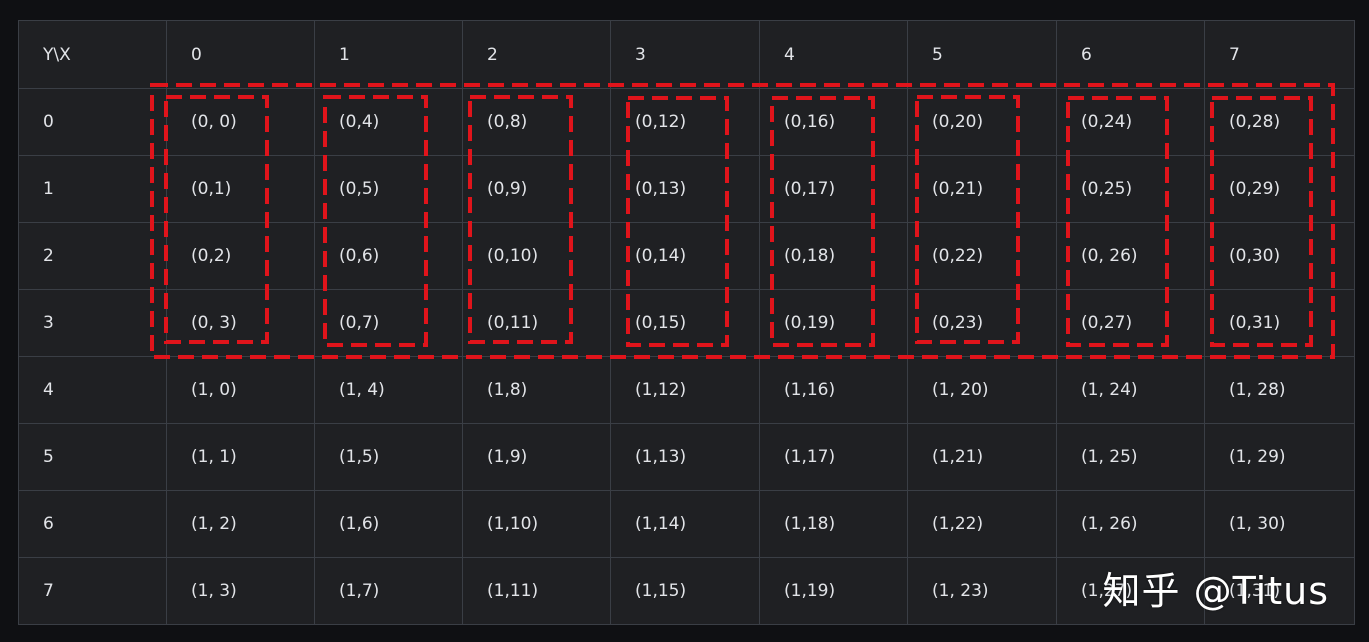 The height and width of the screenshot is (642, 1369). I want to click on row-header: 7, so click(92, 591).